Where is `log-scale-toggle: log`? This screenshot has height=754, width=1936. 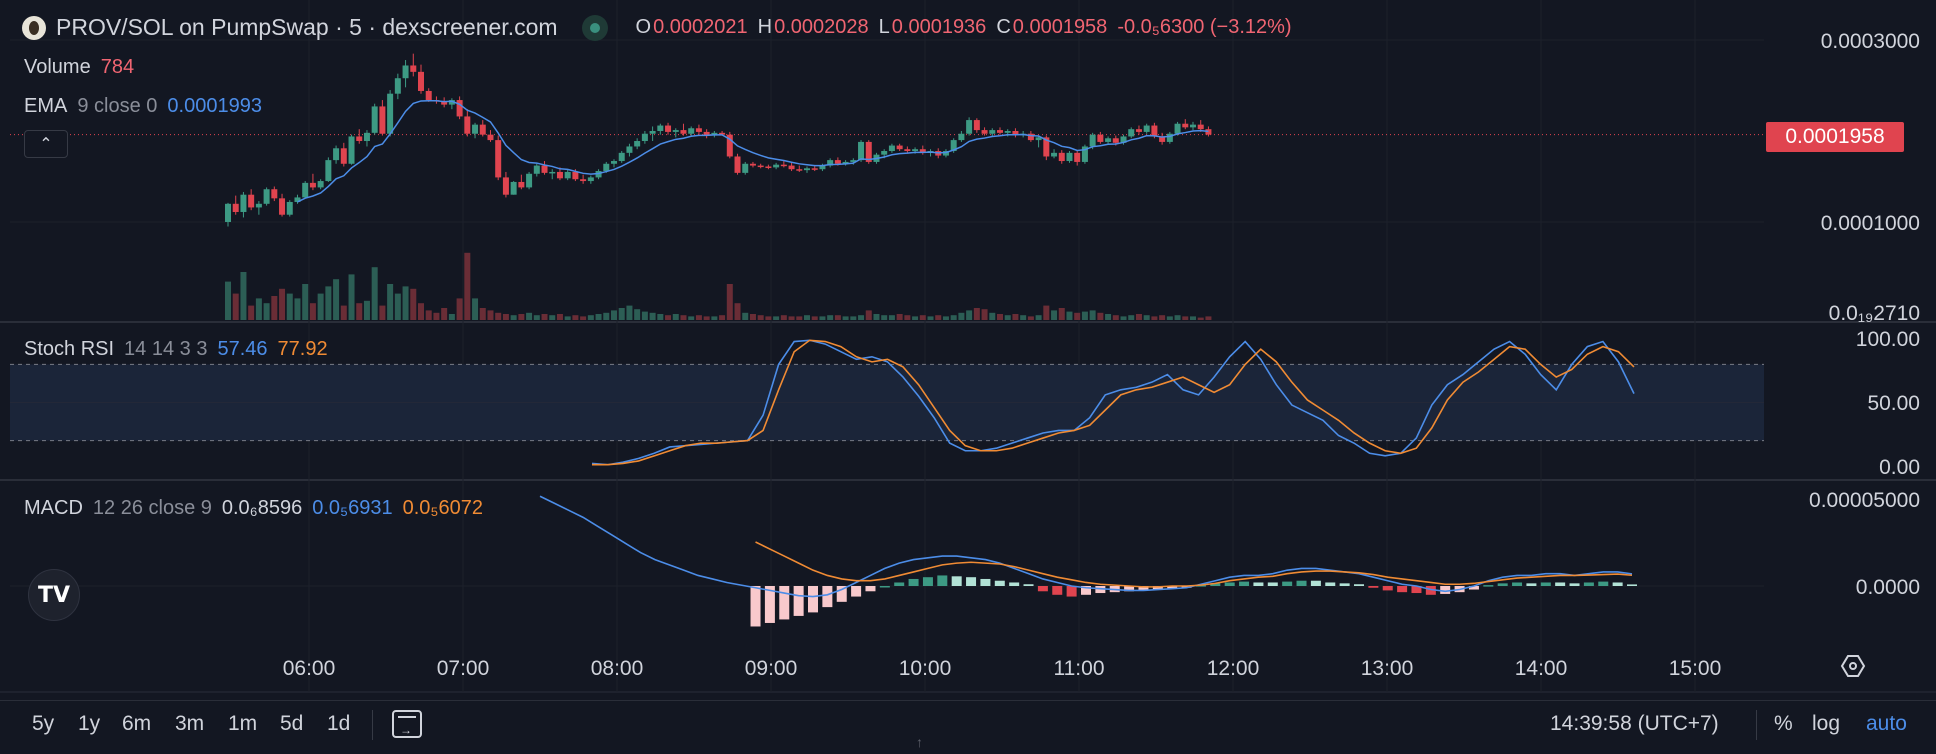
log-scale-toggle: log is located at coordinates (1826, 723).